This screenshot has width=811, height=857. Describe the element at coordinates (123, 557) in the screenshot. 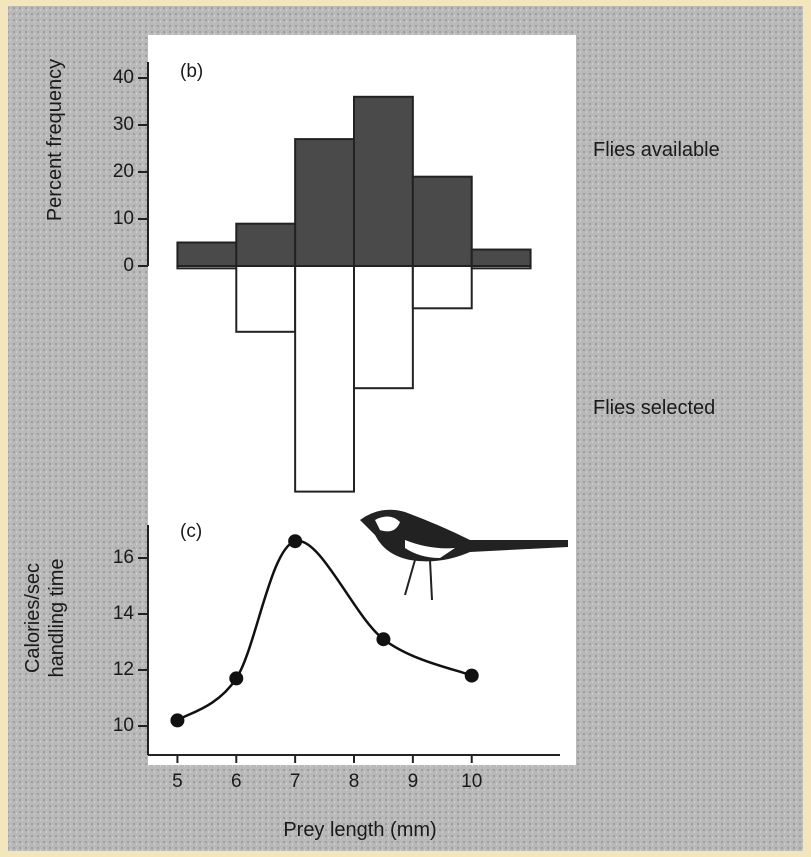

I see `y-tick-label: 16` at that location.